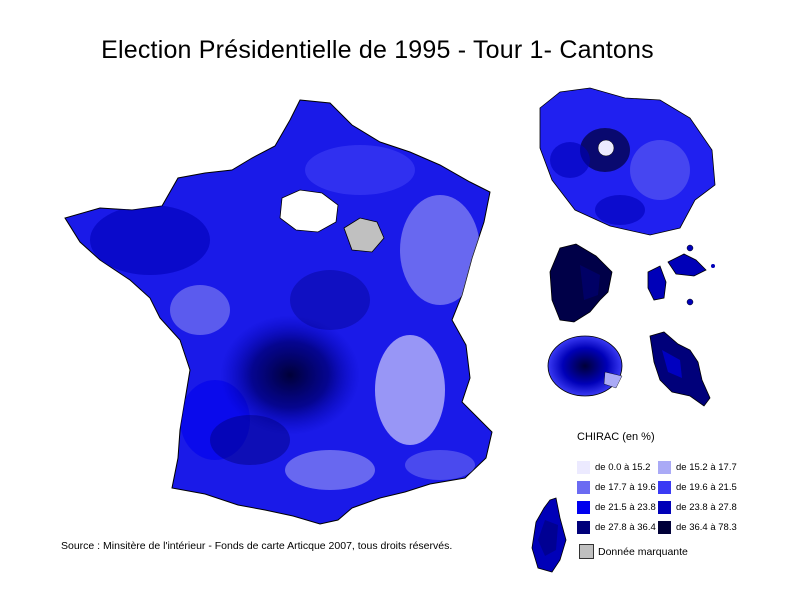 The height and width of the screenshot is (600, 800). I want to click on legend-item: de 23.8 à 27.8, so click(697, 507).